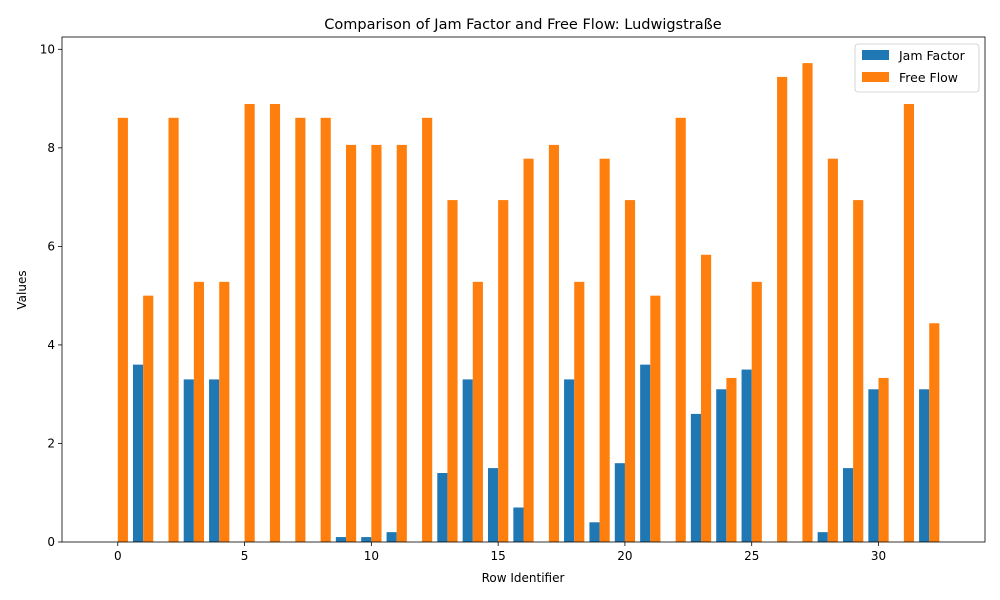  What do you see at coordinates (22, 289) in the screenshot?
I see `y-axis-label: Values` at bounding box center [22, 289].